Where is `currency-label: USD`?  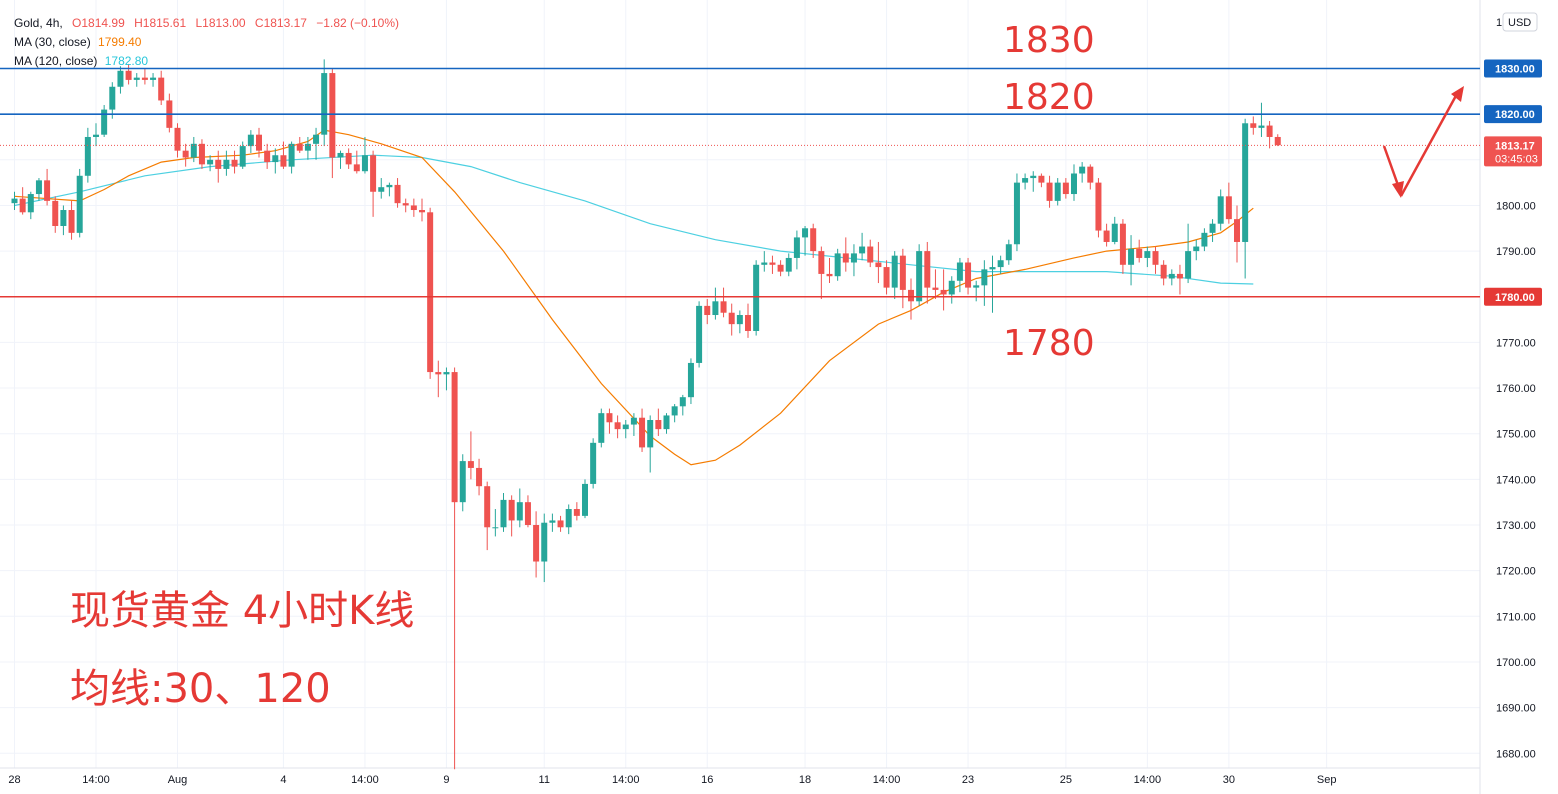
currency-label: USD is located at coordinates (1519, 23).